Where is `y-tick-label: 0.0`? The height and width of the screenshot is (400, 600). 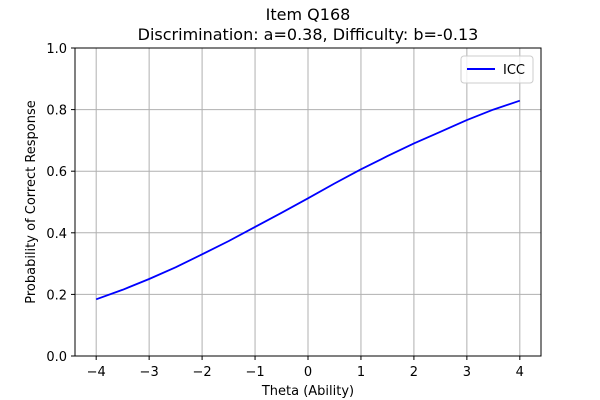 y-tick-label: 0.0 is located at coordinates (56, 357).